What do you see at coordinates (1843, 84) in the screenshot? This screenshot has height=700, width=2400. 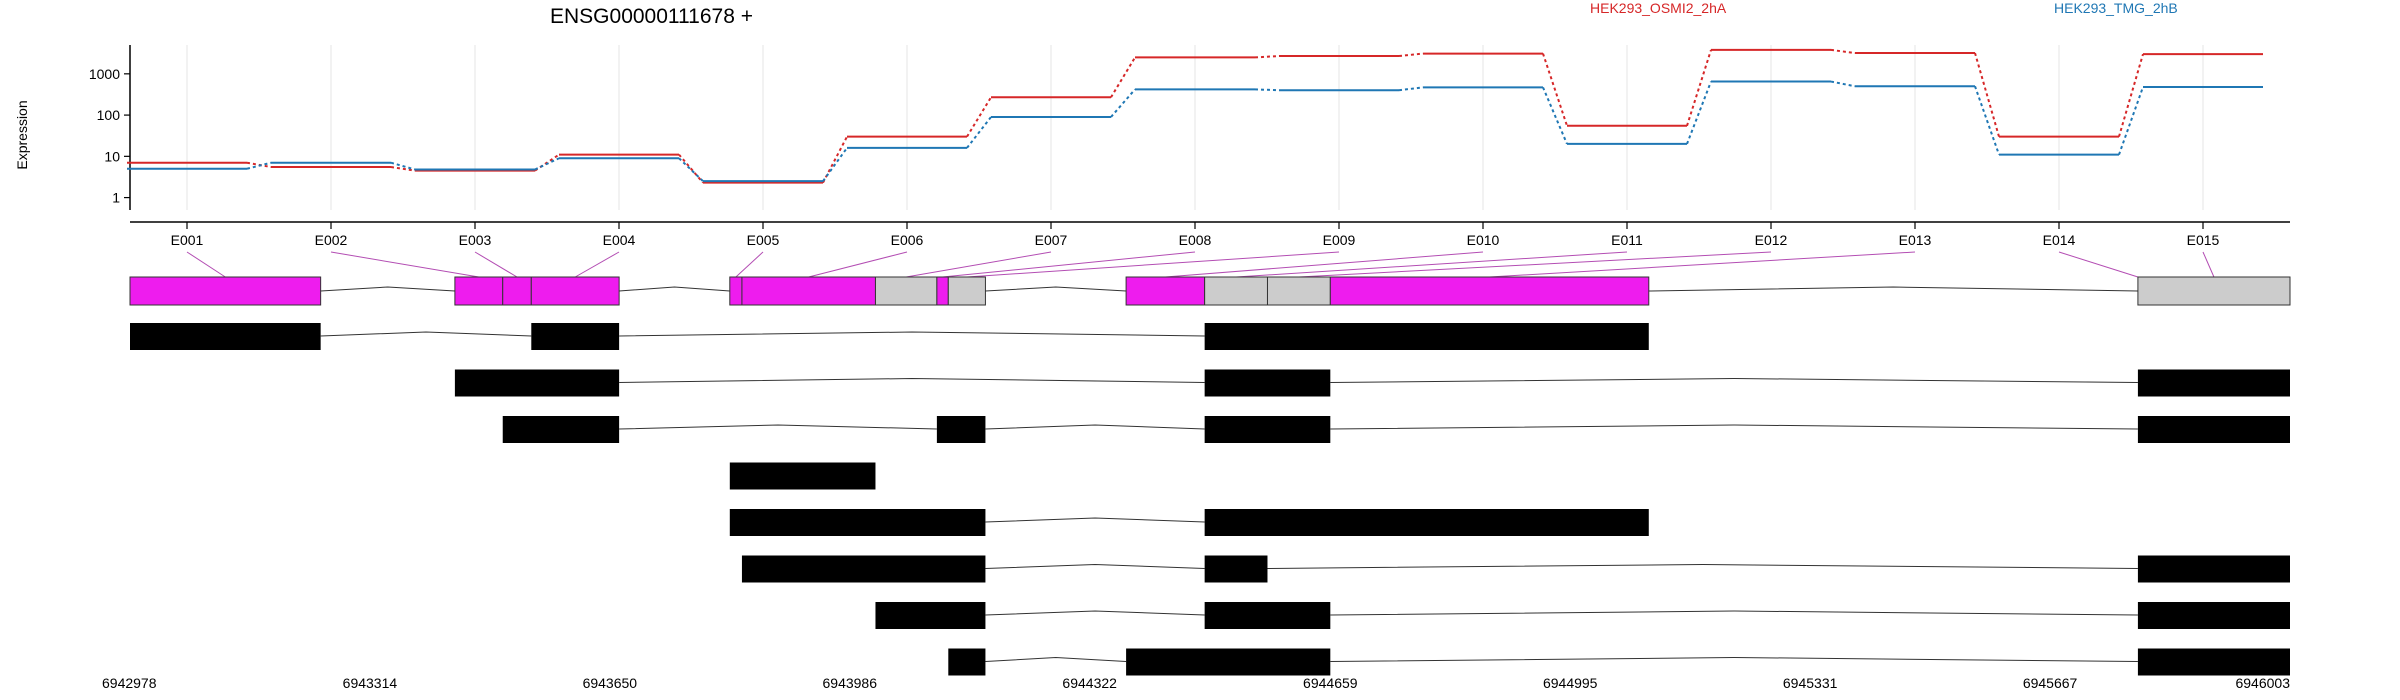 I see `series-2-link-E012` at bounding box center [1843, 84].